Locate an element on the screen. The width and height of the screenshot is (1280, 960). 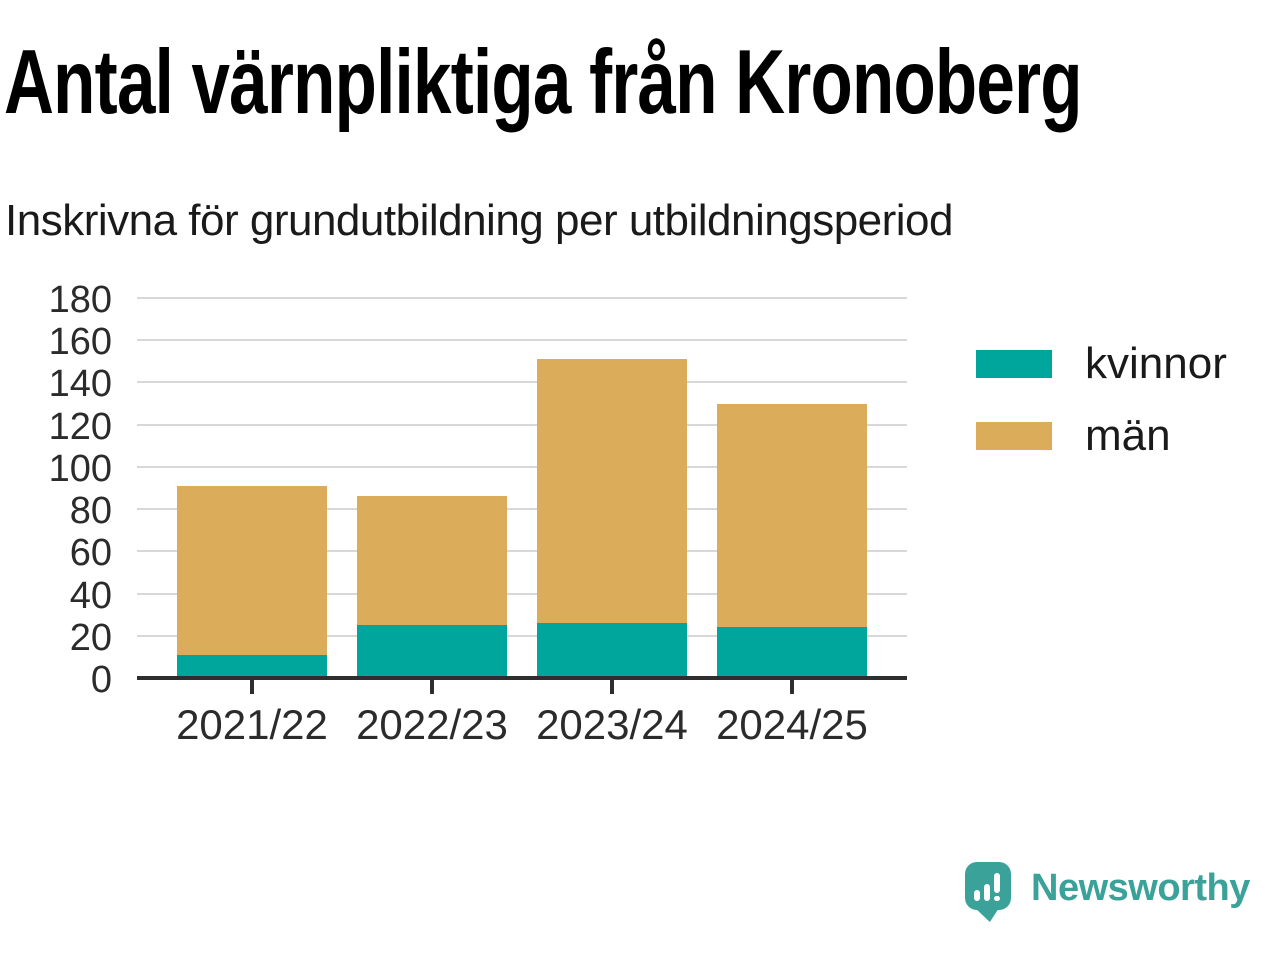
y-tick-label: 0 is located at coordinates (101, 680).